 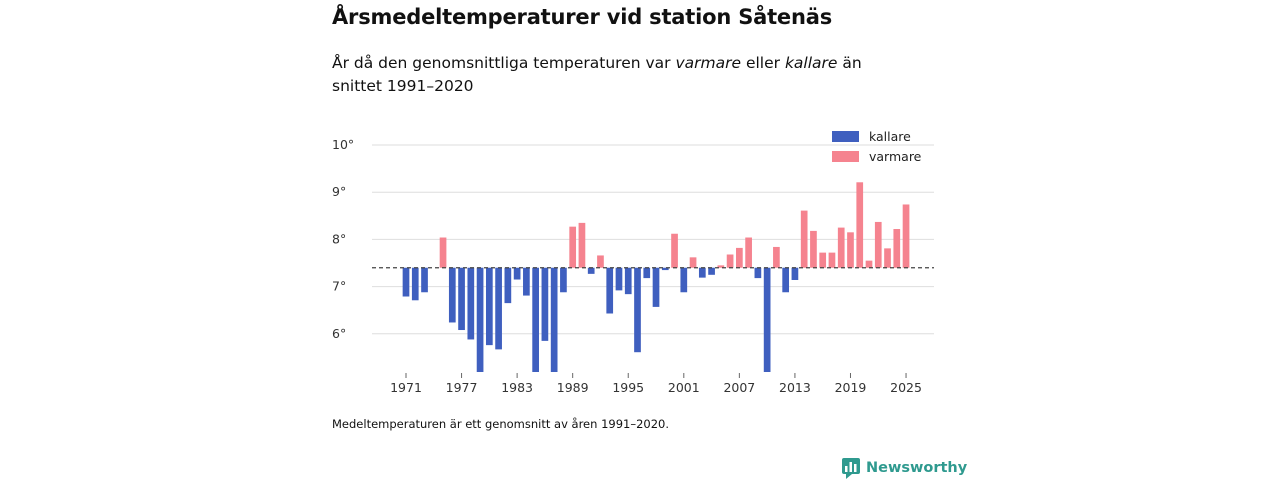 I want to click on x-tick-label: 2001, so click(x=684, y=387).